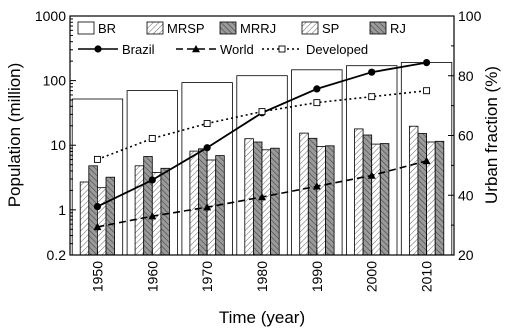 The height and width of the screenshot is (329, 510). What do you see at coordinates (14, 135) in the screenshot?
I see `y-axis-label: Population (million)` at bounding box center [14, 135].